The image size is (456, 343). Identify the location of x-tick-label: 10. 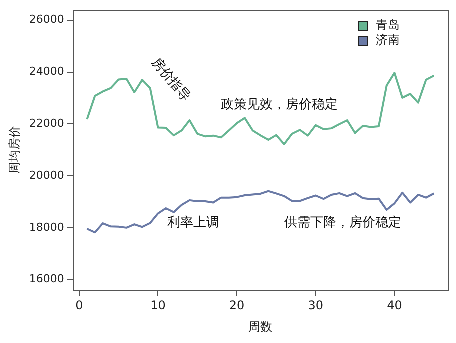
(158, 305).